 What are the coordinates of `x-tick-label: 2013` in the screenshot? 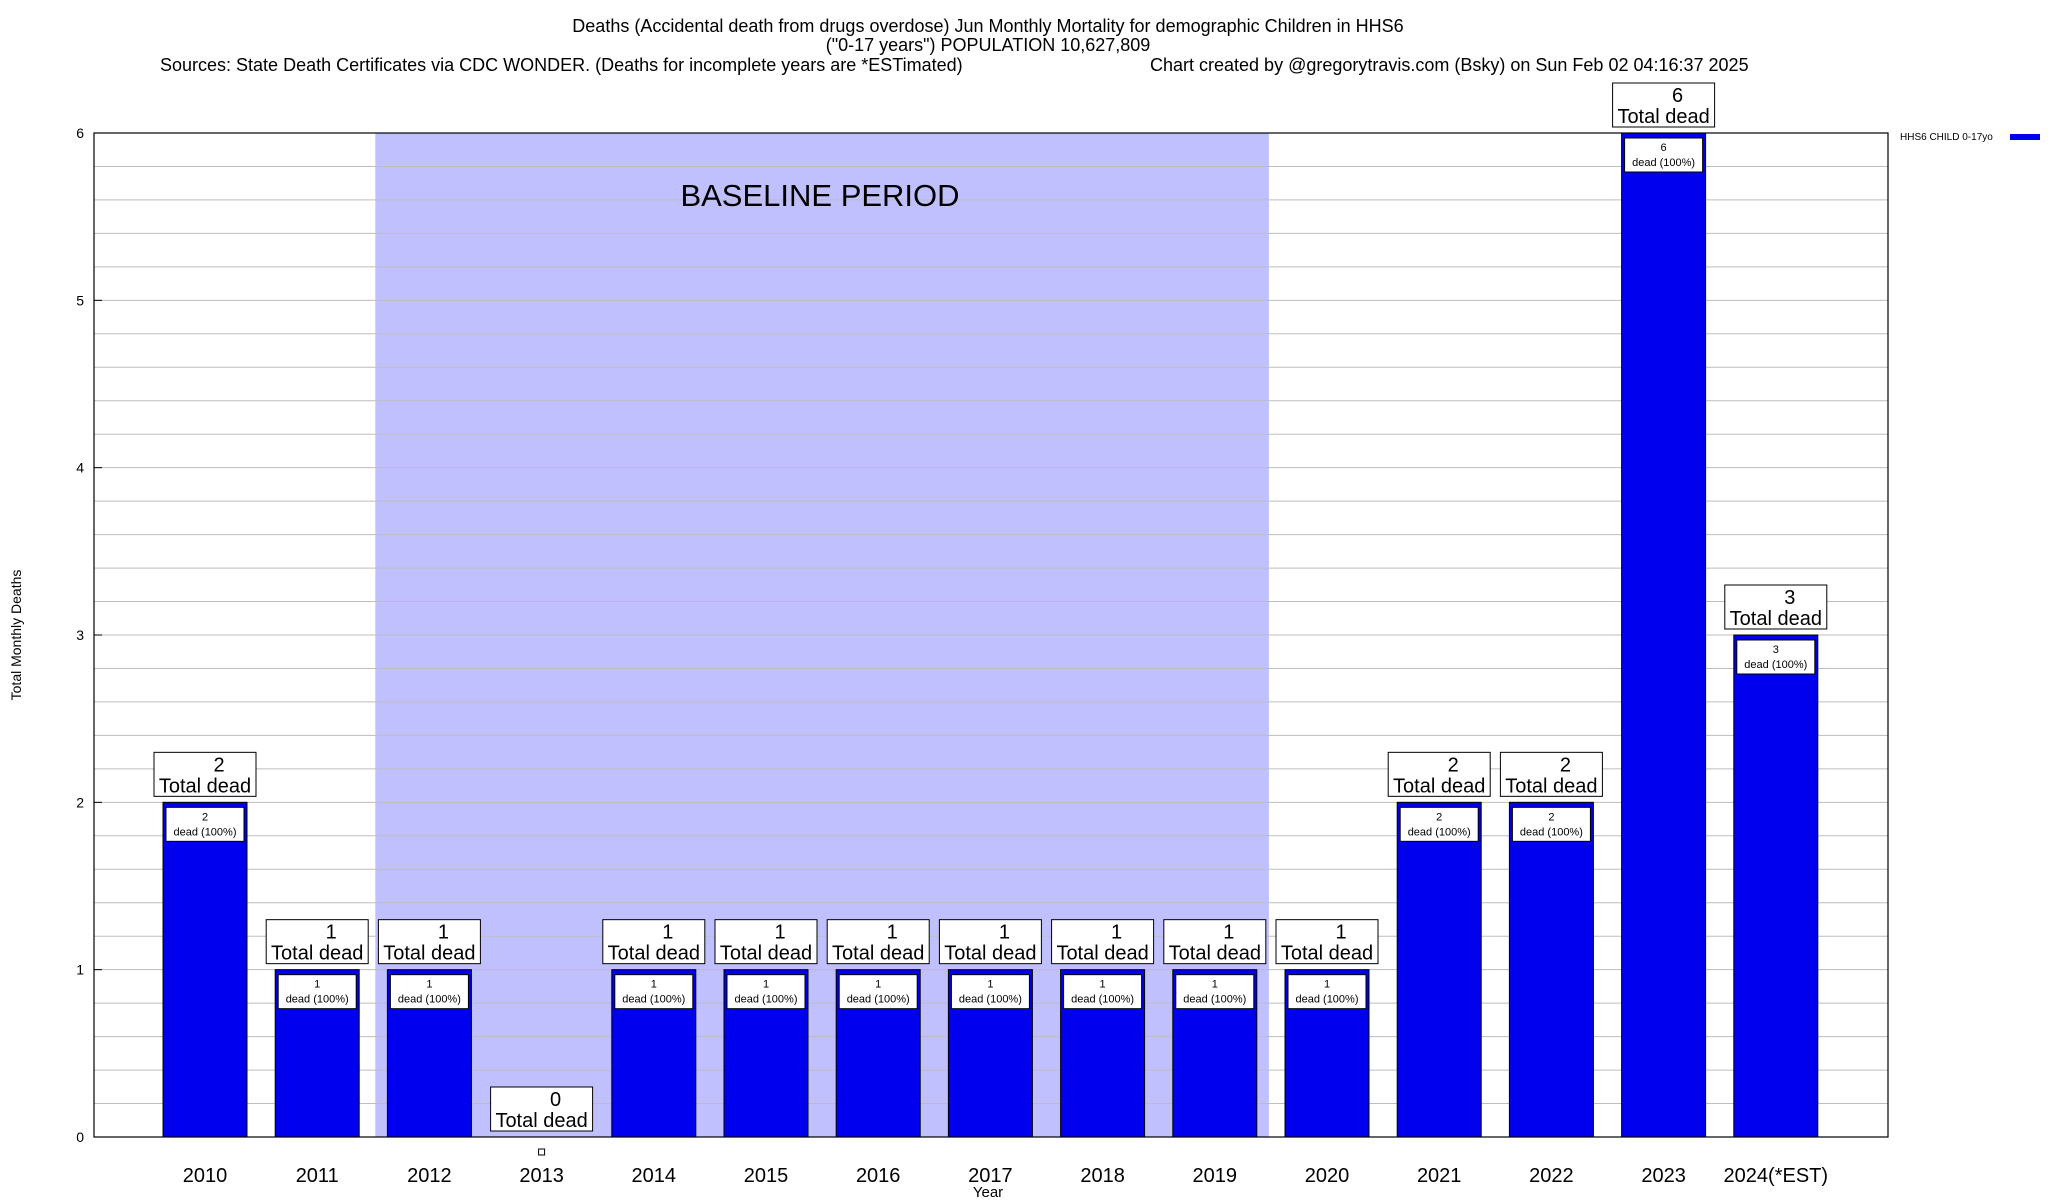 It's located at (541, 1176).